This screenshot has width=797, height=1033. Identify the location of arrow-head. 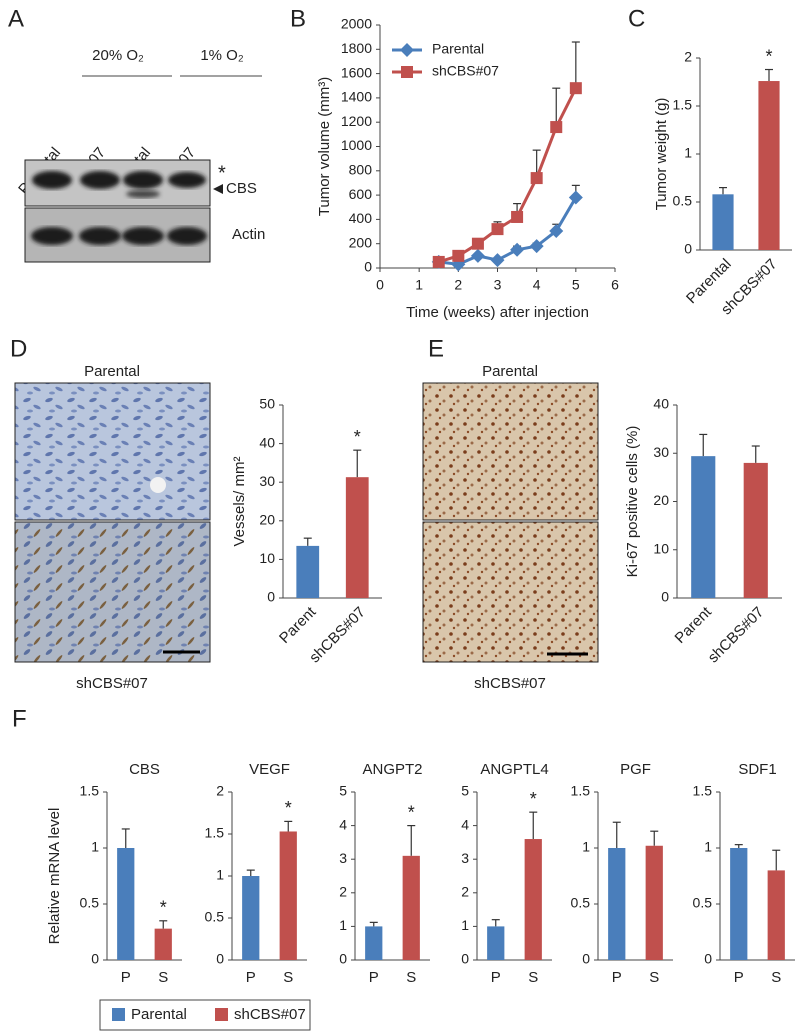
(218, 189).